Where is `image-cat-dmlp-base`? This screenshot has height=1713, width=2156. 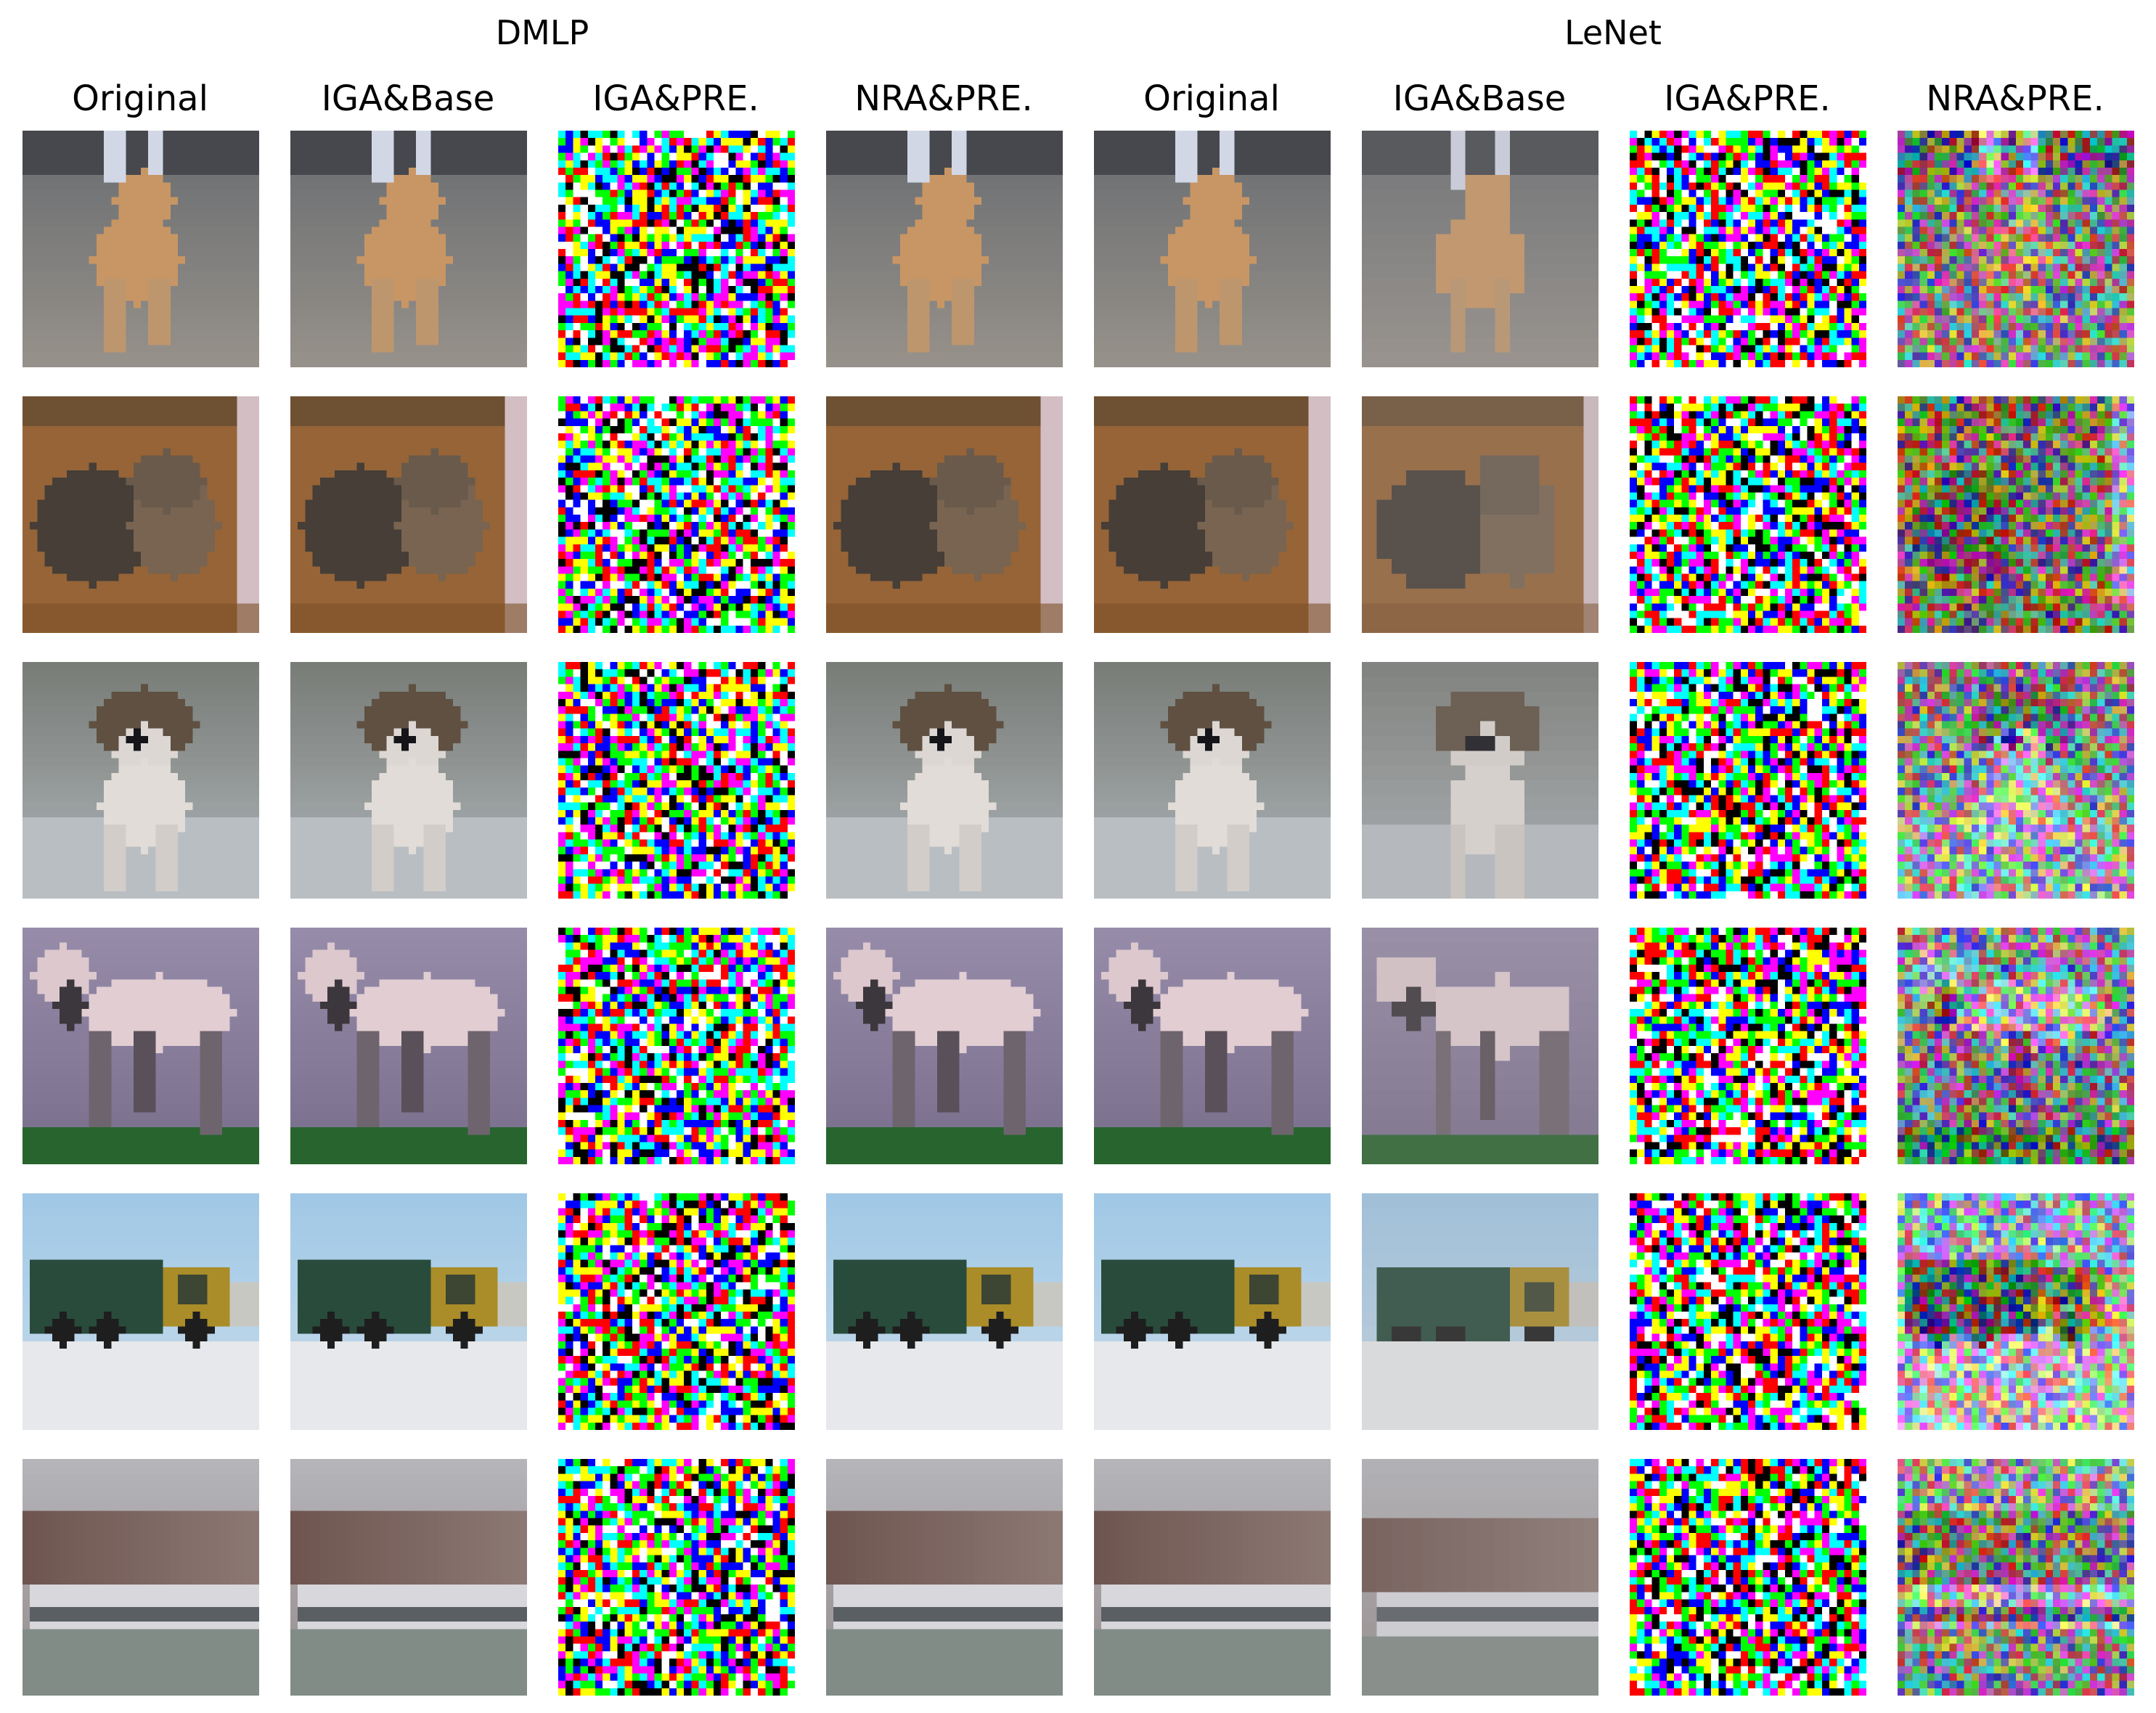
image-cat-dmlp-base is located at coordinates (409, 515).